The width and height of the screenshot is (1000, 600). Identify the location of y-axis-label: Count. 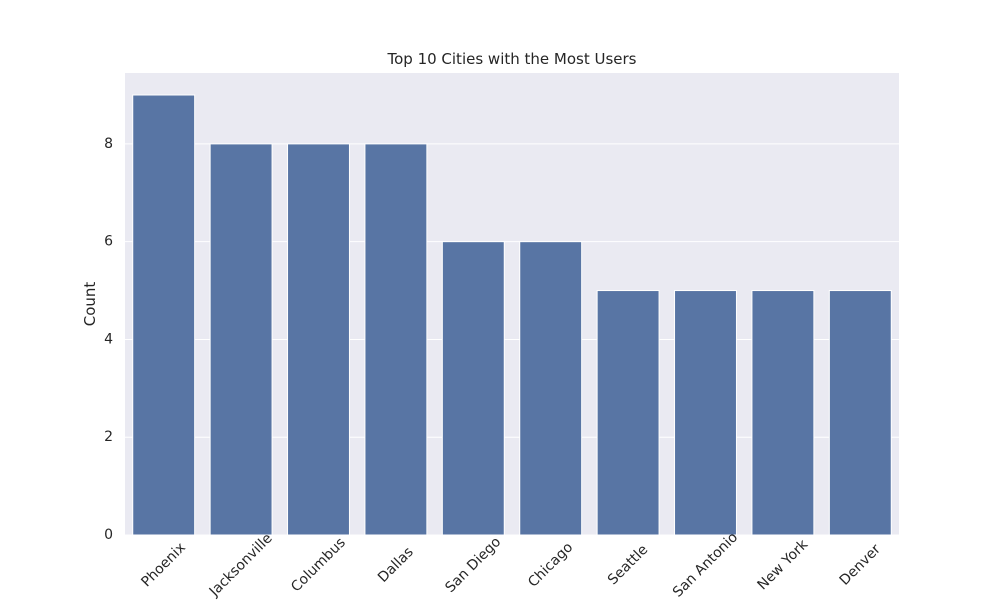
(90, 304).